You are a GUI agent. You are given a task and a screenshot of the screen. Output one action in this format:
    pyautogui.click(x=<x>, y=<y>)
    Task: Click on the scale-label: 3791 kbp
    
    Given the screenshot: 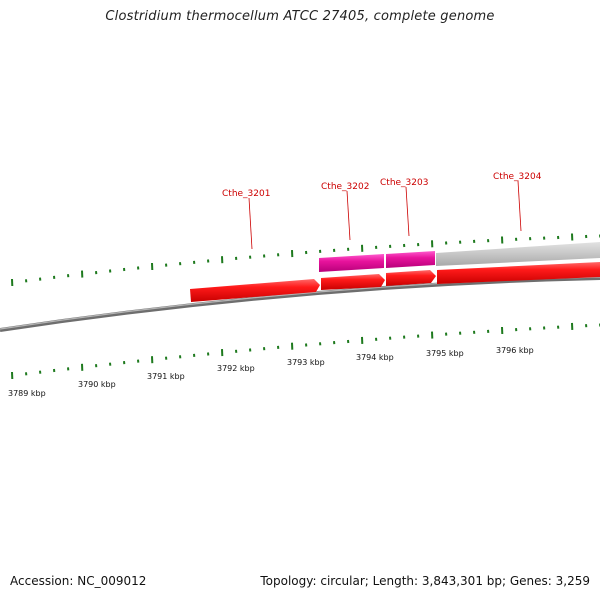 What is the action you would take?
    pyautogui.click(x=166, y=376)
    